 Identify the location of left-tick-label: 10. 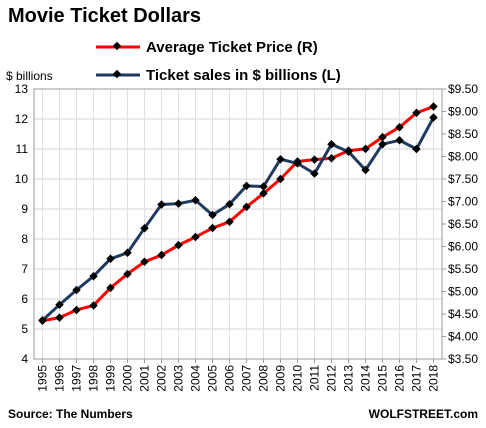
(22, 179).